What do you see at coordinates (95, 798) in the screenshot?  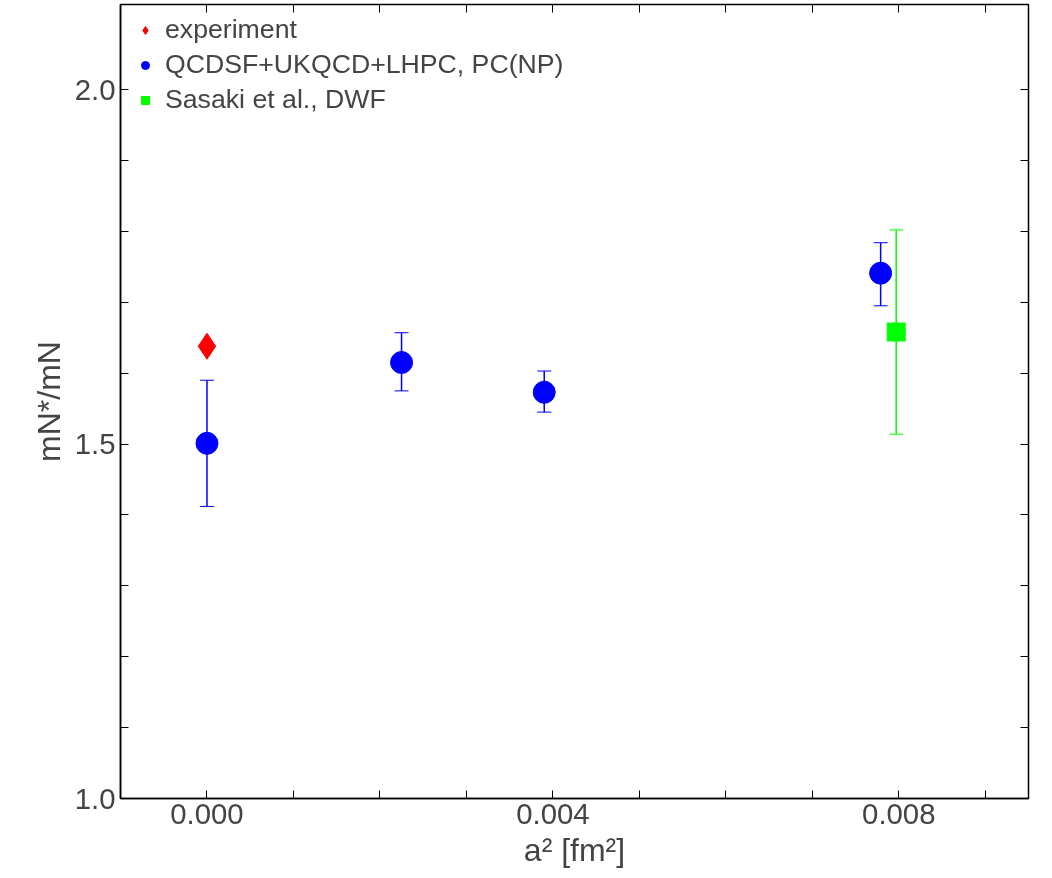 I see `y-tick-label: 1.0` at bounding box center [95, 798].